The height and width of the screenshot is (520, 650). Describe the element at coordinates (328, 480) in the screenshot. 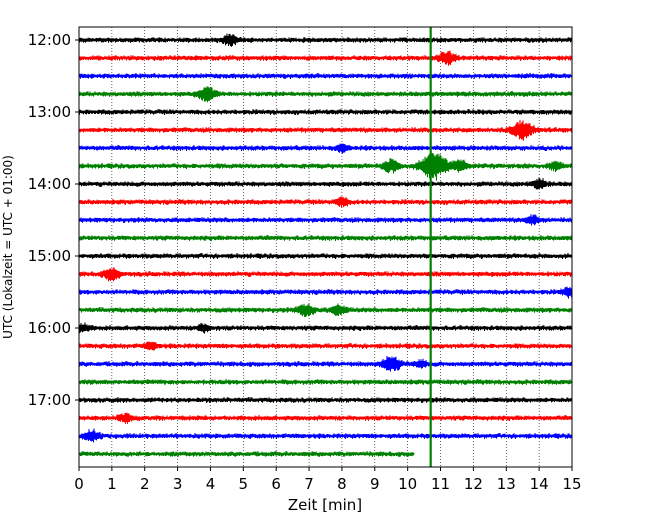

I see `x-axis-ticks: 0 1 2 3 4 5 6 7 8 9 10 11 12 13 14 15` at that location.